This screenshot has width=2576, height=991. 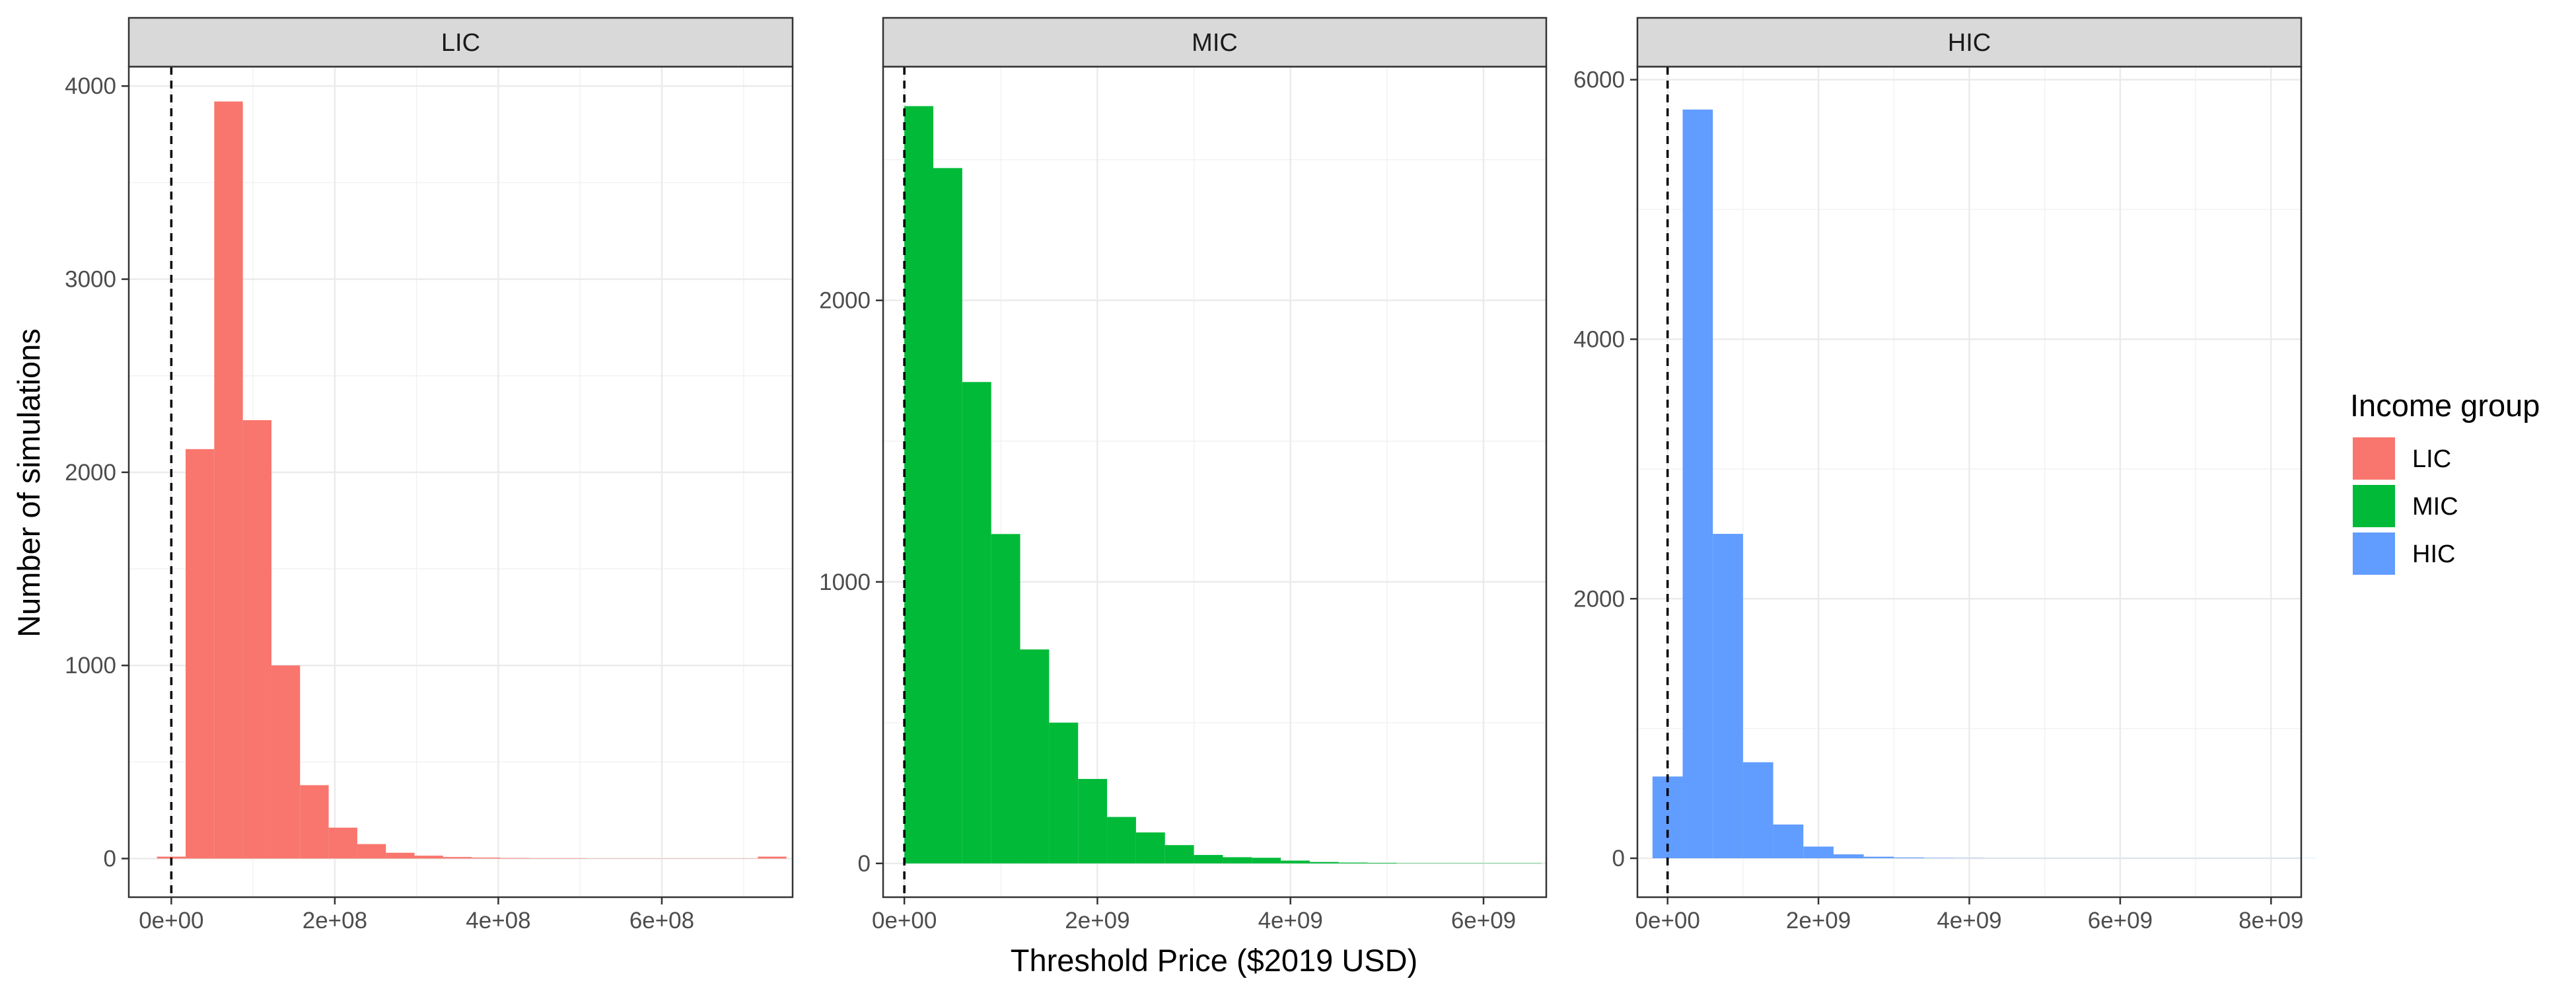 What do you see at coordinates (2270, 921) in the screenshot?
I see `x-tick-label: 8e+09` at bounding box center [2270, 921].